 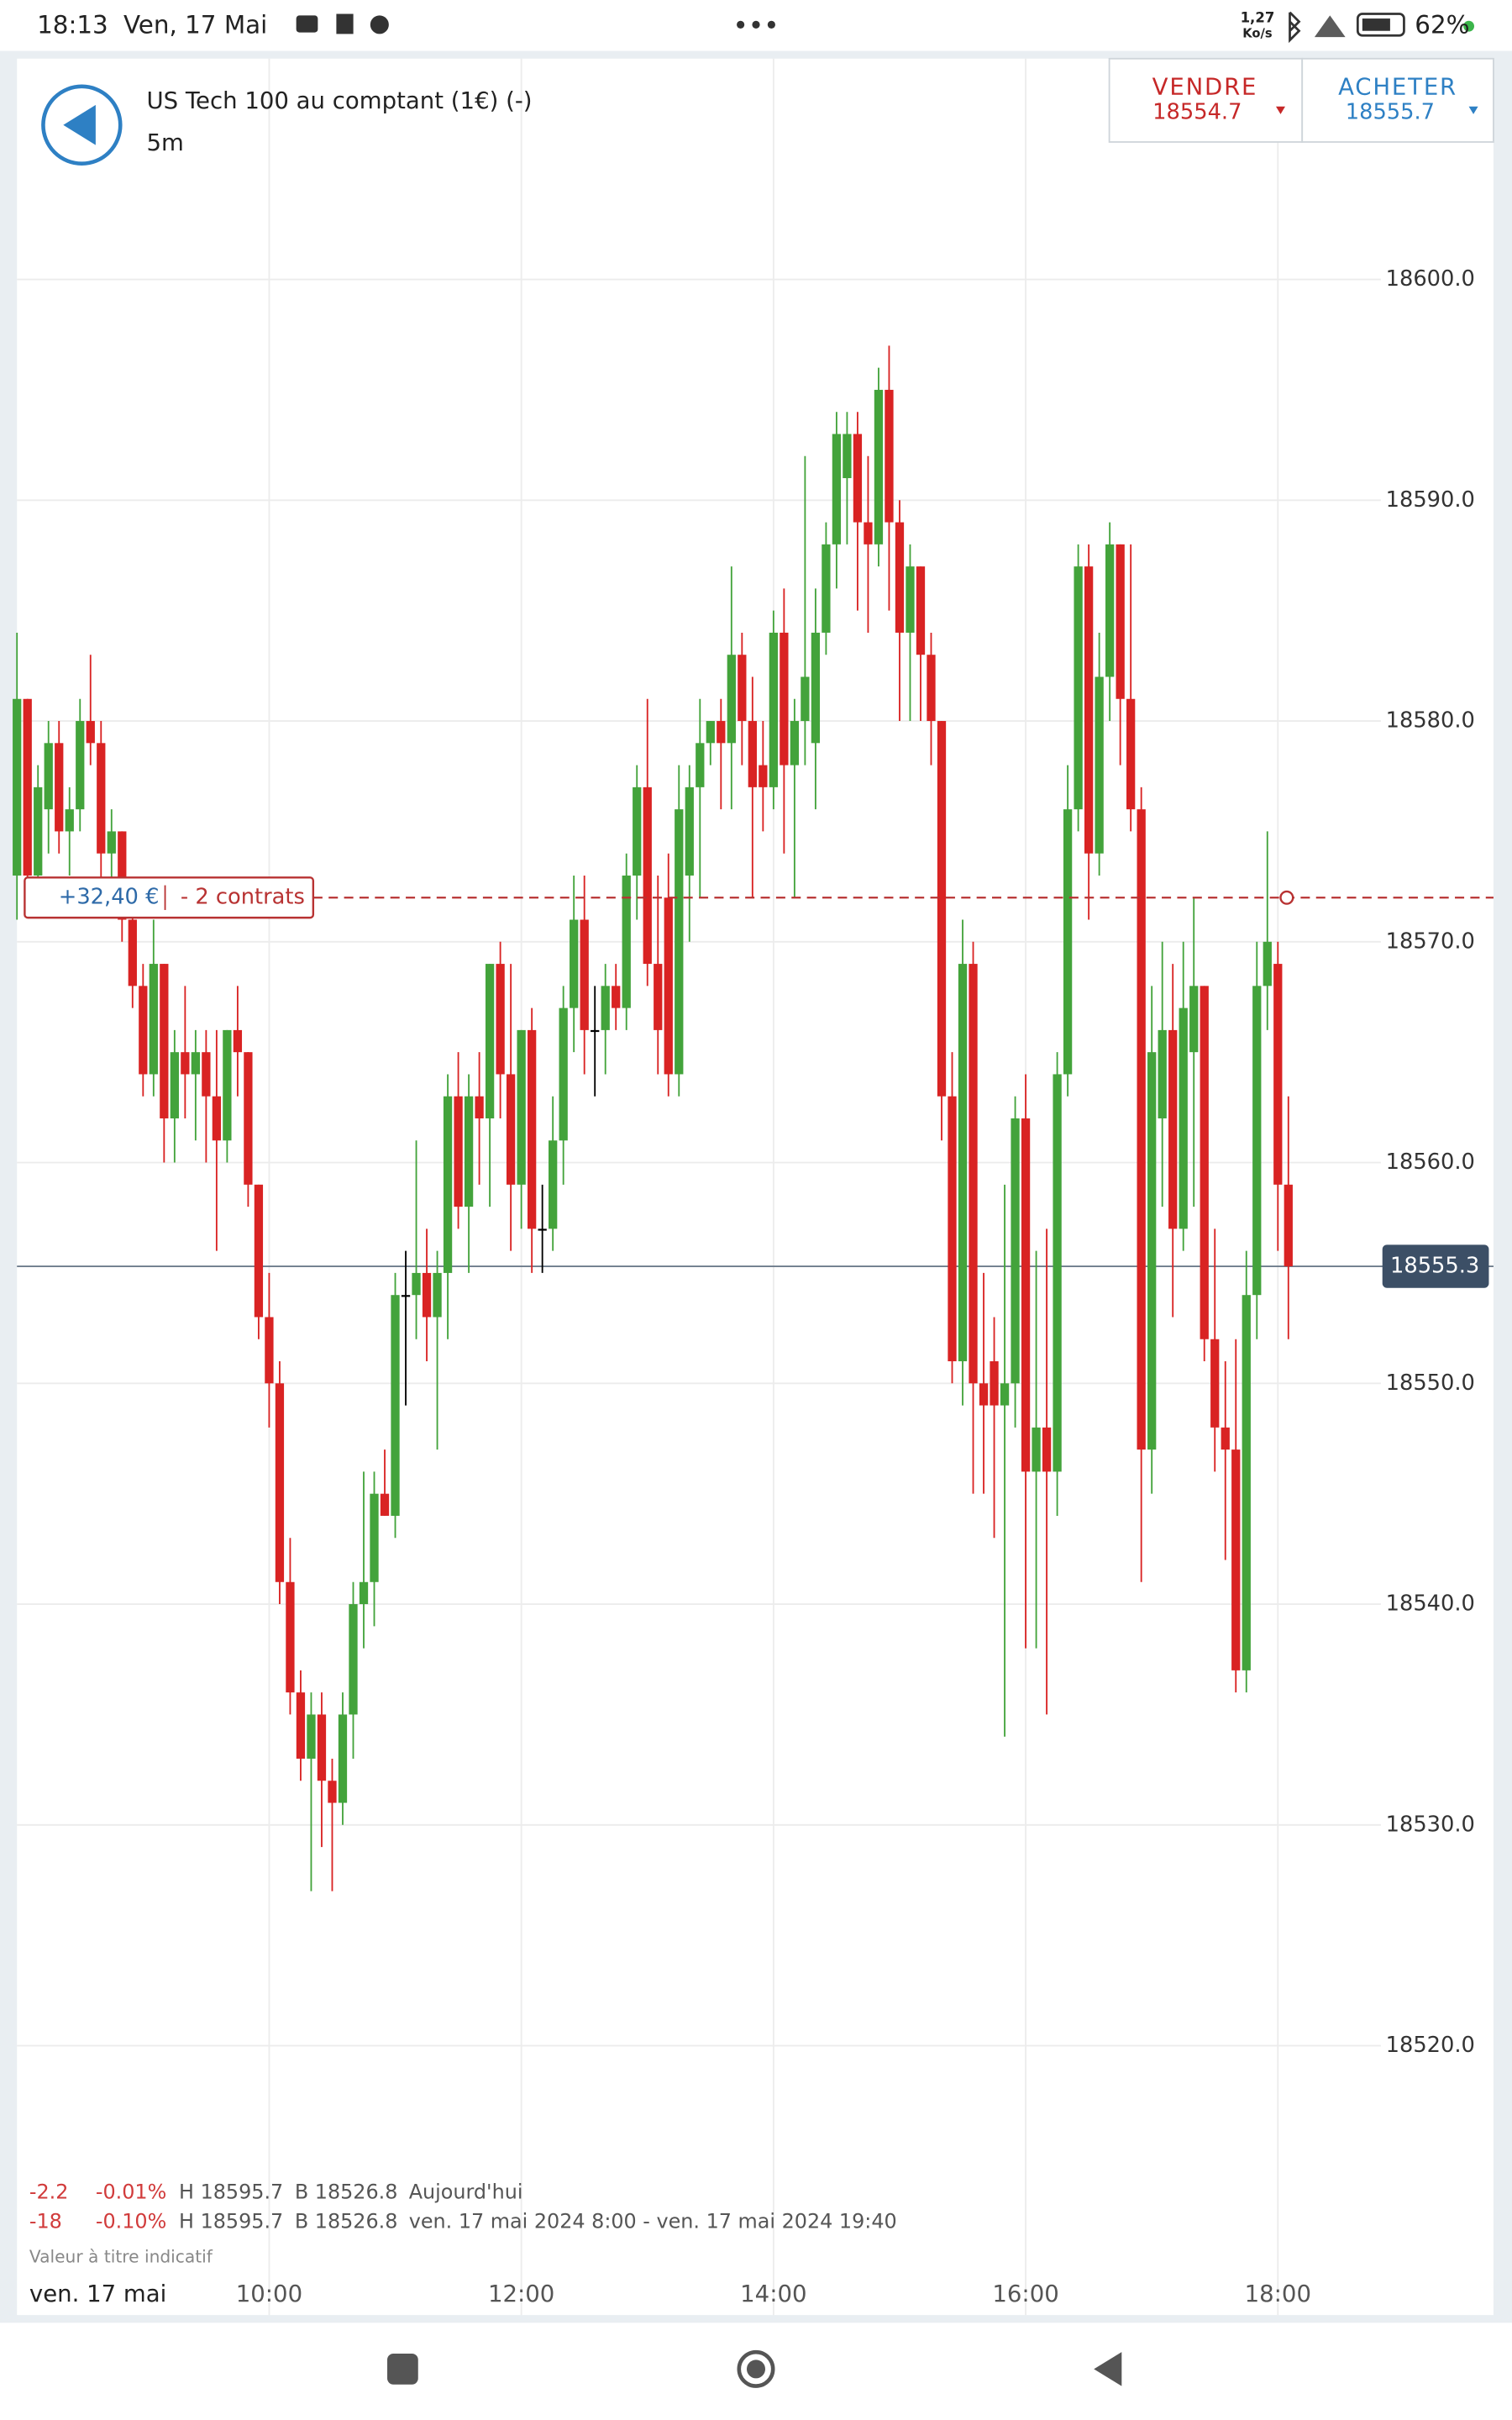 What do you see at coordinates (466, 2192) in the screenshot?
I see `stat-value: Aujourd'hui` at bounding box center [466, 2192].